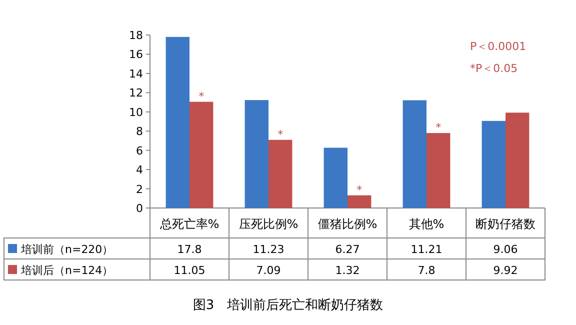  Describe the element at coordinates (347, 249) in the screenshot. I see `data-label: 6.27` at that location.